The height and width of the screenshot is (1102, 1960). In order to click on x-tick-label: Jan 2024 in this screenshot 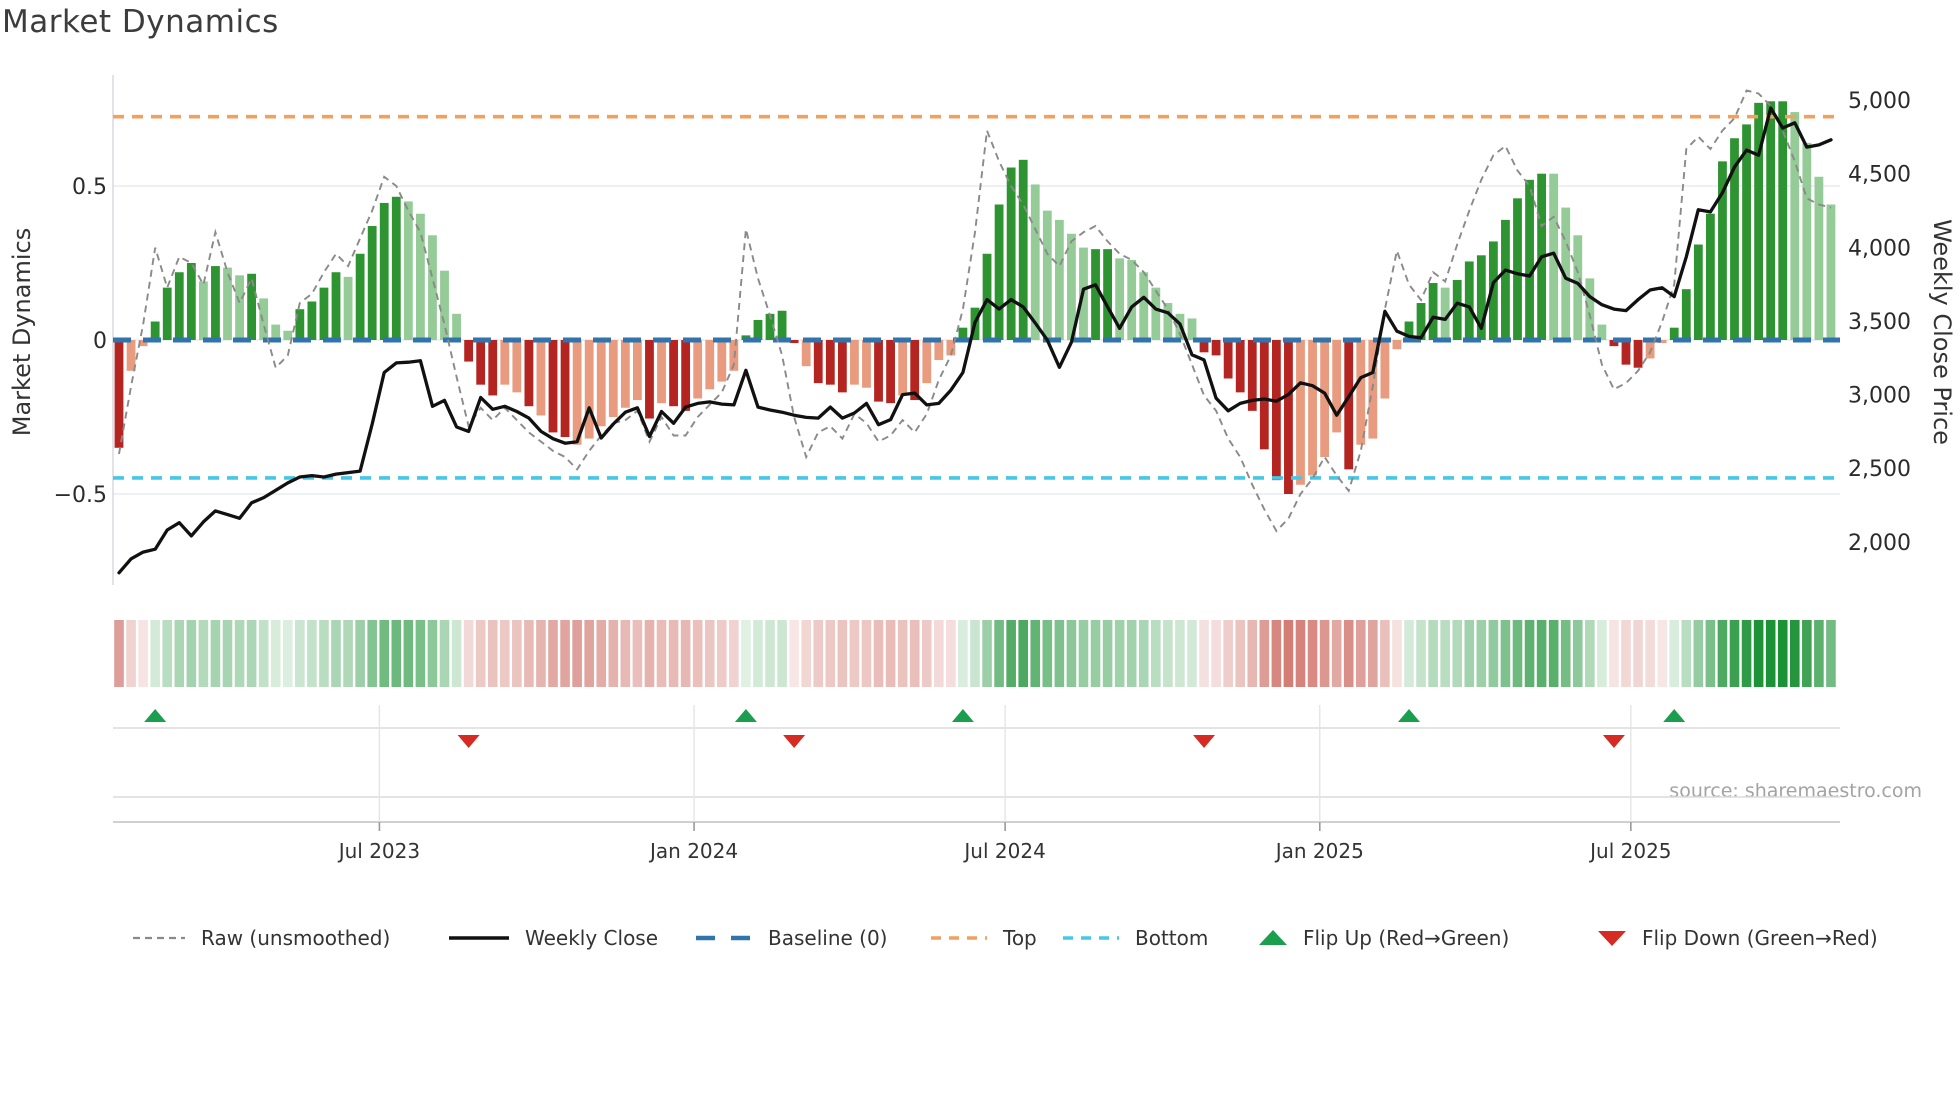, I will do `click(693, 851)`.